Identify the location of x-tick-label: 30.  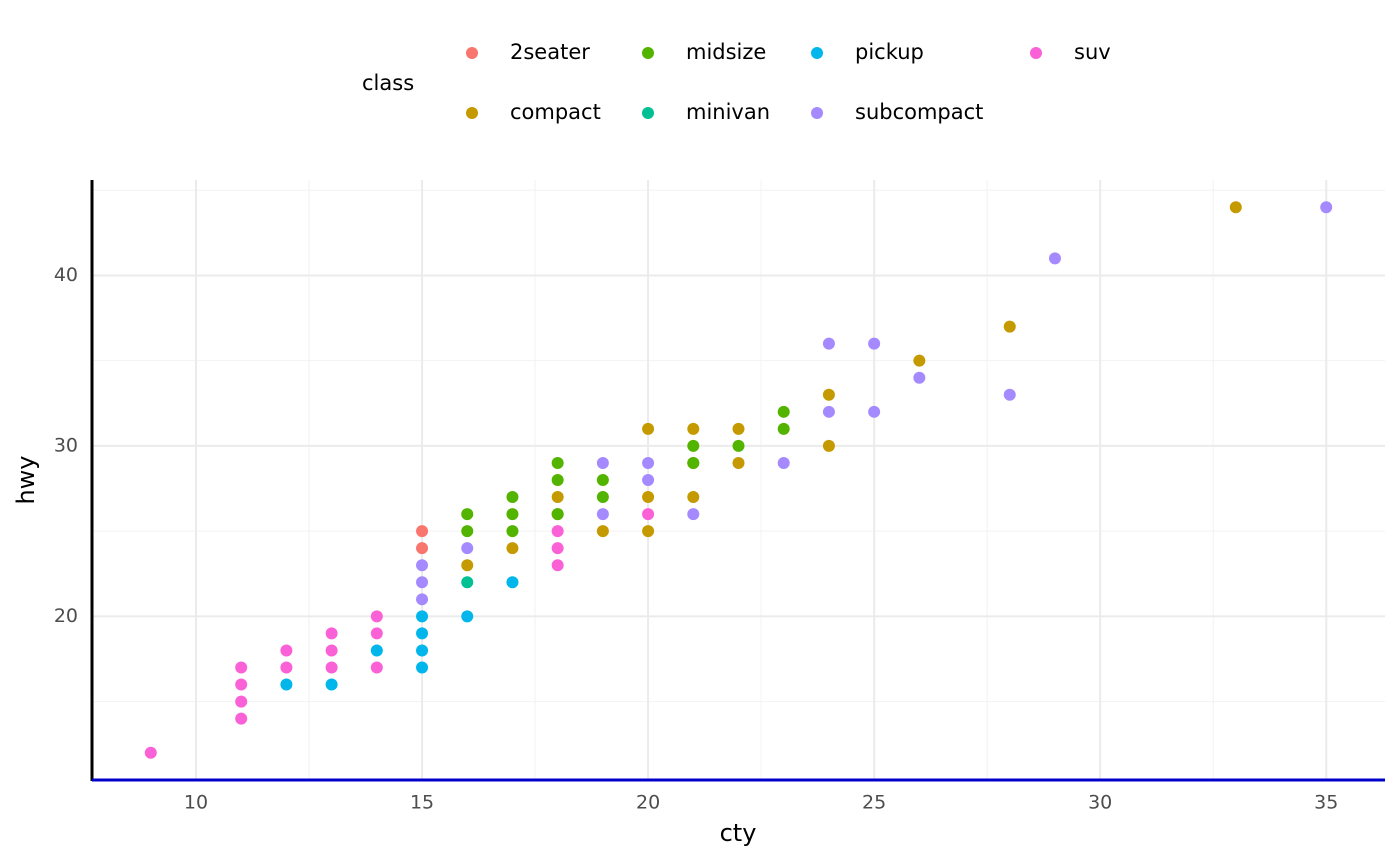
(1100, 803).